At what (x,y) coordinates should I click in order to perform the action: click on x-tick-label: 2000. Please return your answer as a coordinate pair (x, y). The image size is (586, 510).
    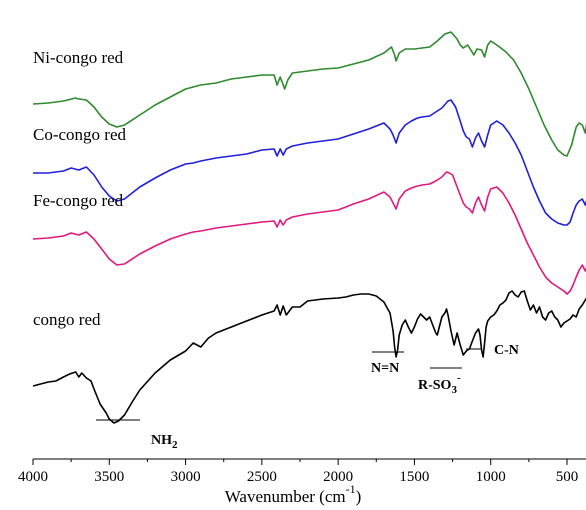
    Looking at the image, I should click on (338, 477).